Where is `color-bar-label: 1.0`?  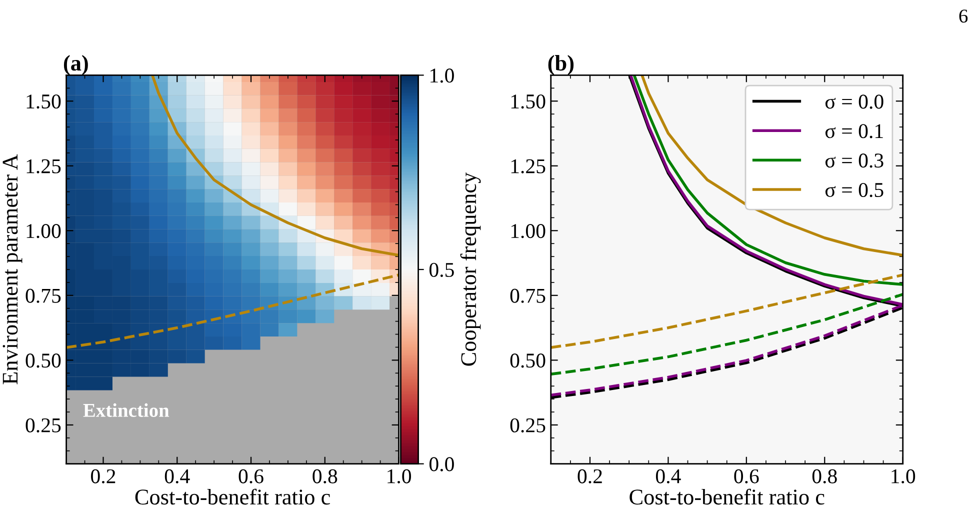
color-bar-label: 1.0 is located at coordinates (442, 75).